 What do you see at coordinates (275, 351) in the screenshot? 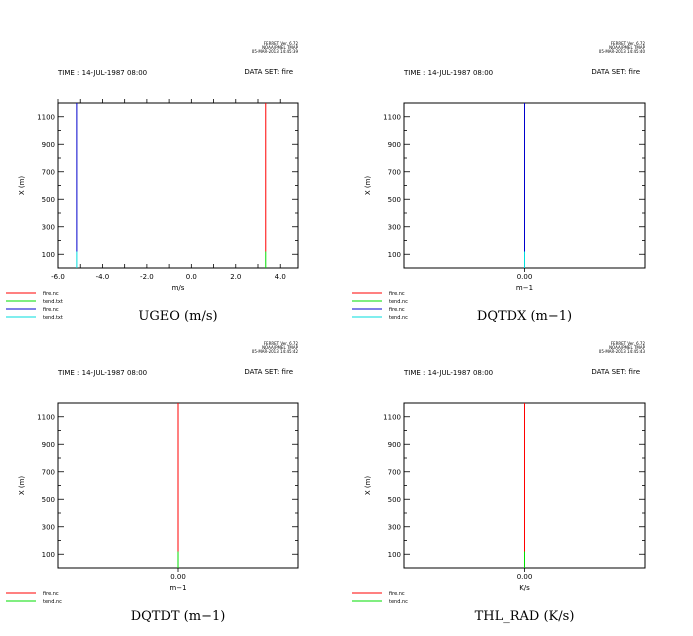
I see `plot-timestamp: 05-MAR-2013 14:45:42` at bounding box center [275, 351].